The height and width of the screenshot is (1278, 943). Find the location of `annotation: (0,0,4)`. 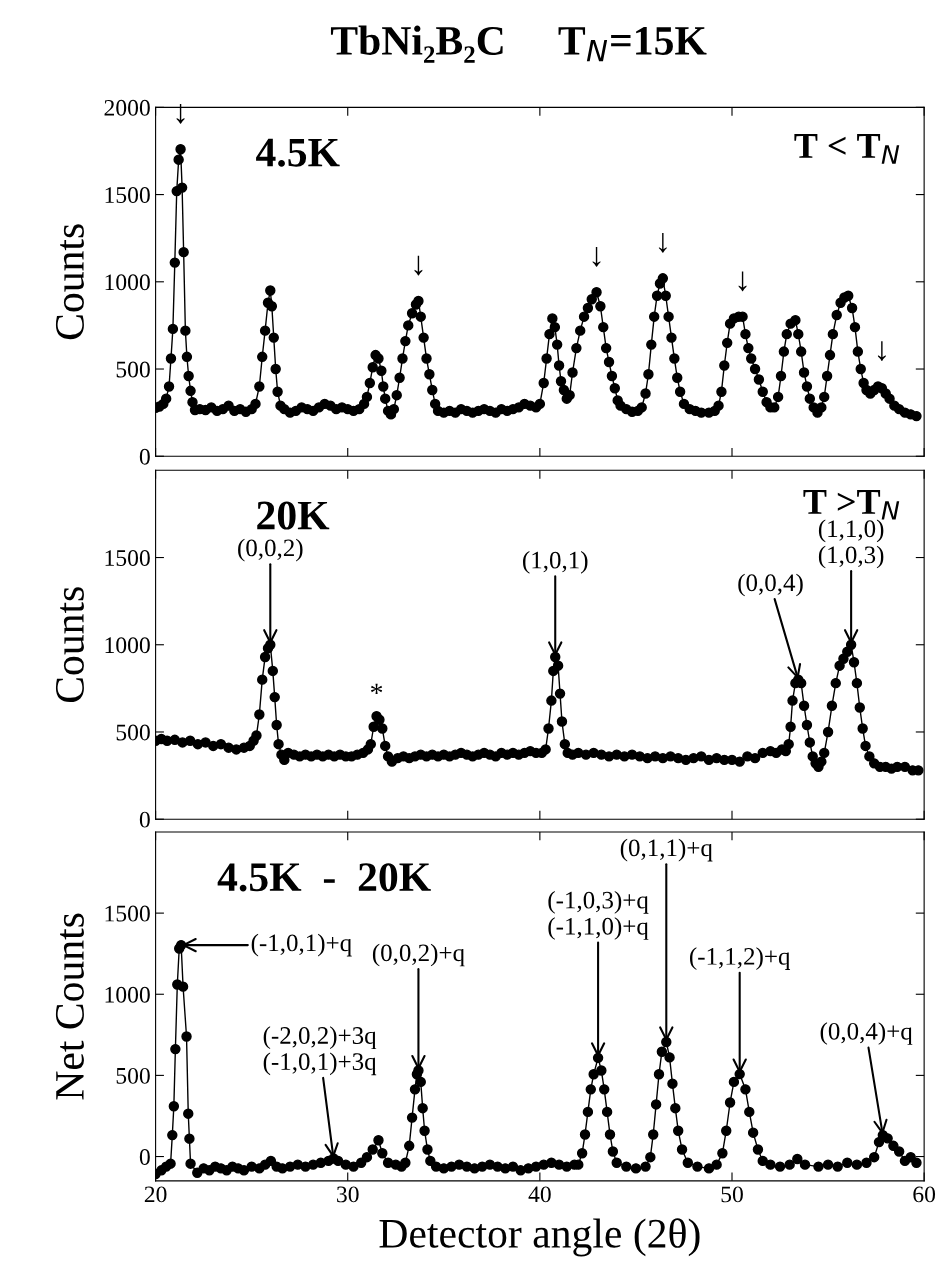

annotation: (0,0,4) is located at coordinates (770, 585).